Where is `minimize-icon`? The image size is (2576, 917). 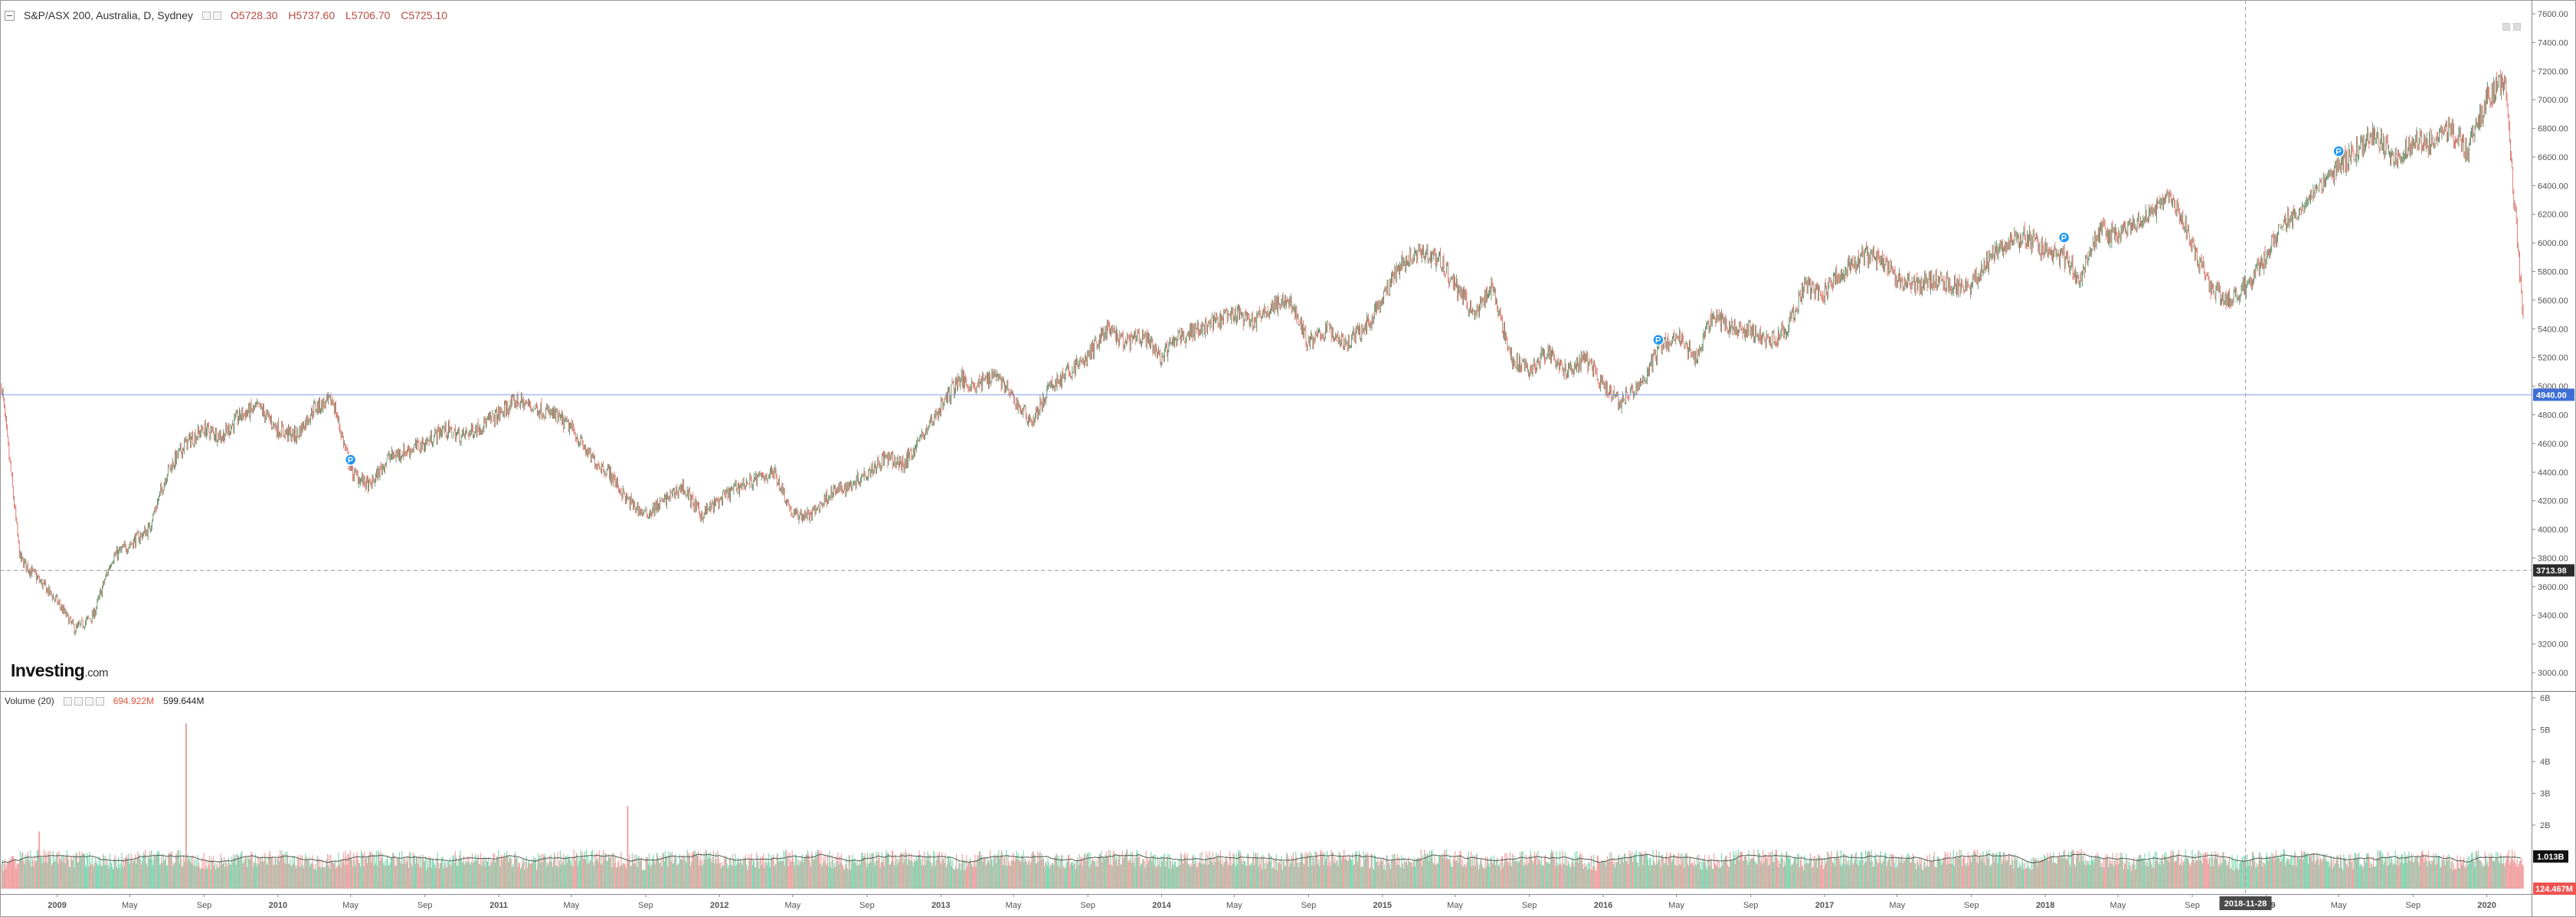
minimize-icon is located at coordinates (2517, 27).